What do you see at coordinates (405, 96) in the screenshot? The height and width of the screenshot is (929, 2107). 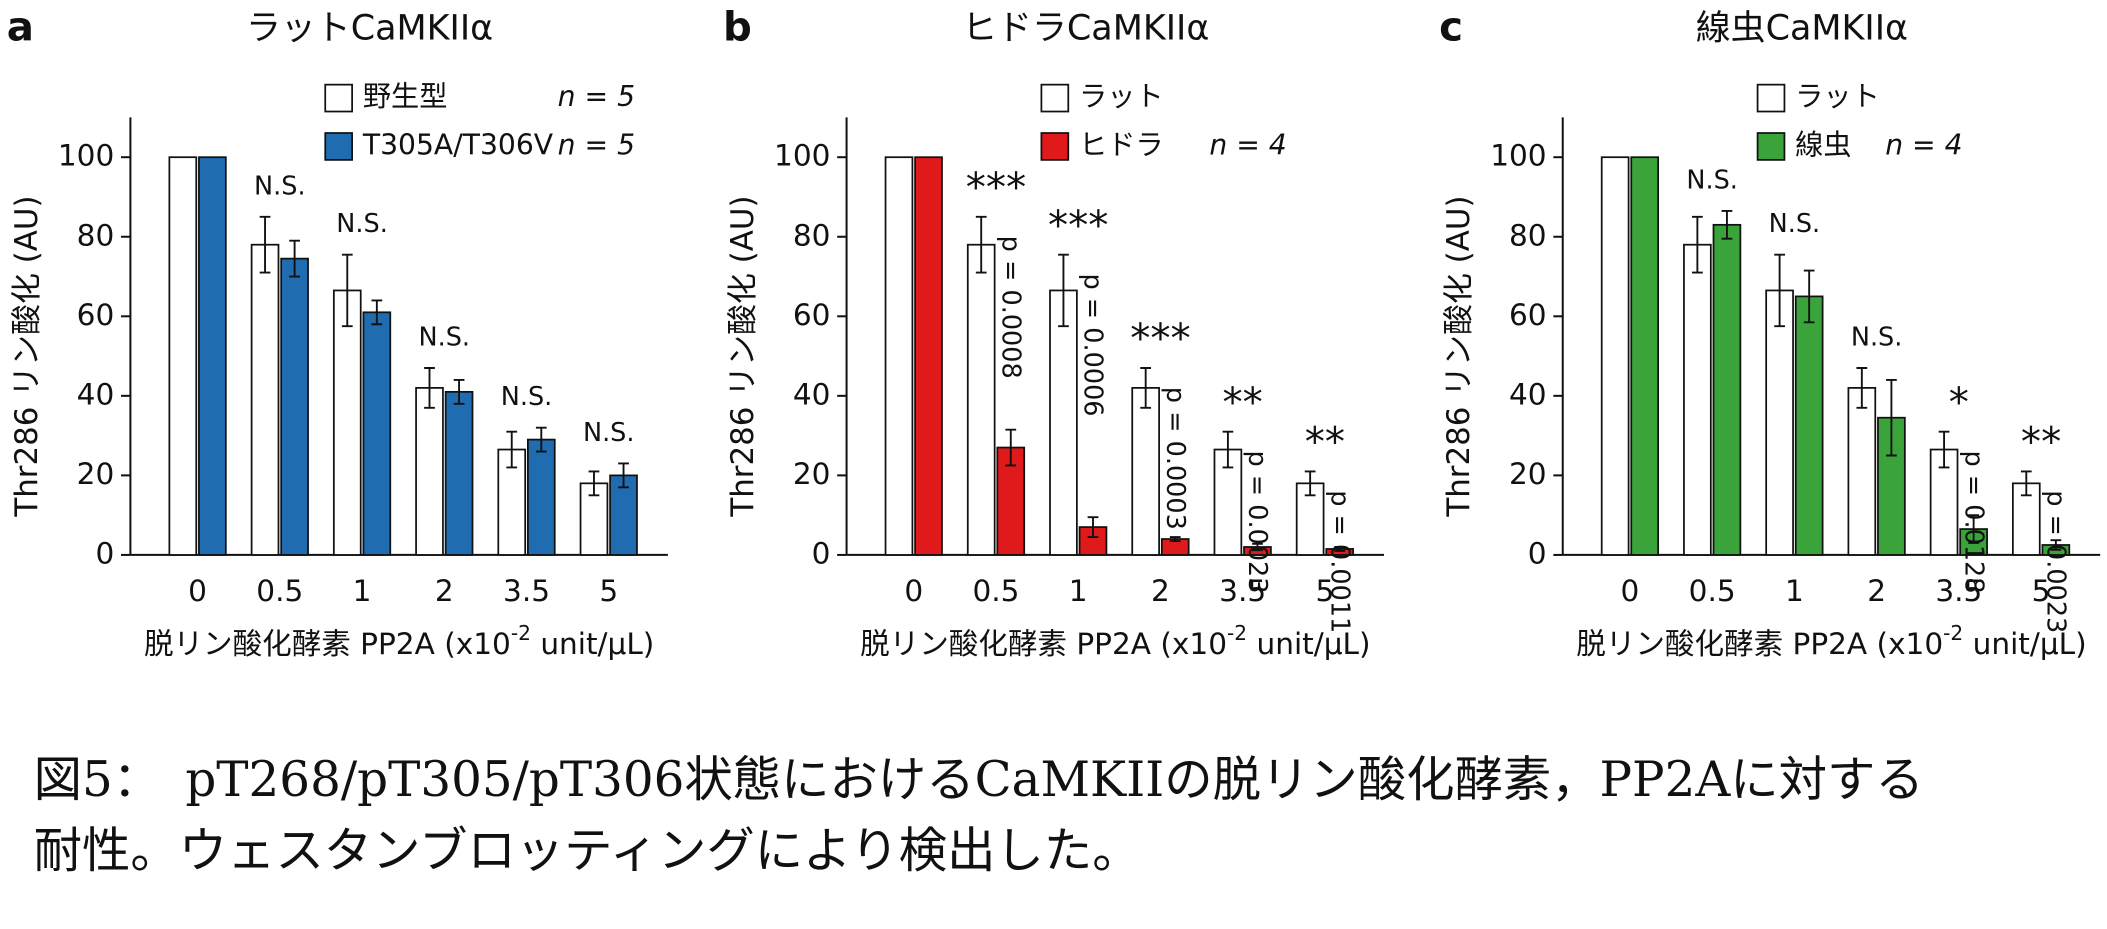 I see `legend-label: 野生型` at bounding box center [405, 96].